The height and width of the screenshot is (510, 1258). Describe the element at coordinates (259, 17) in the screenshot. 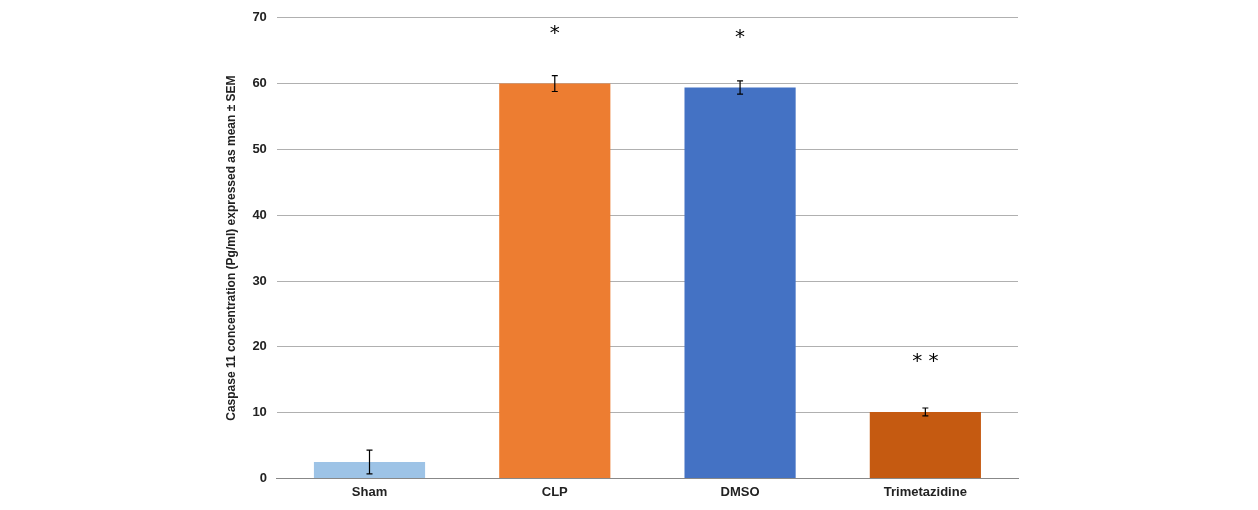

I see `y-tick-label: 70` at that location.